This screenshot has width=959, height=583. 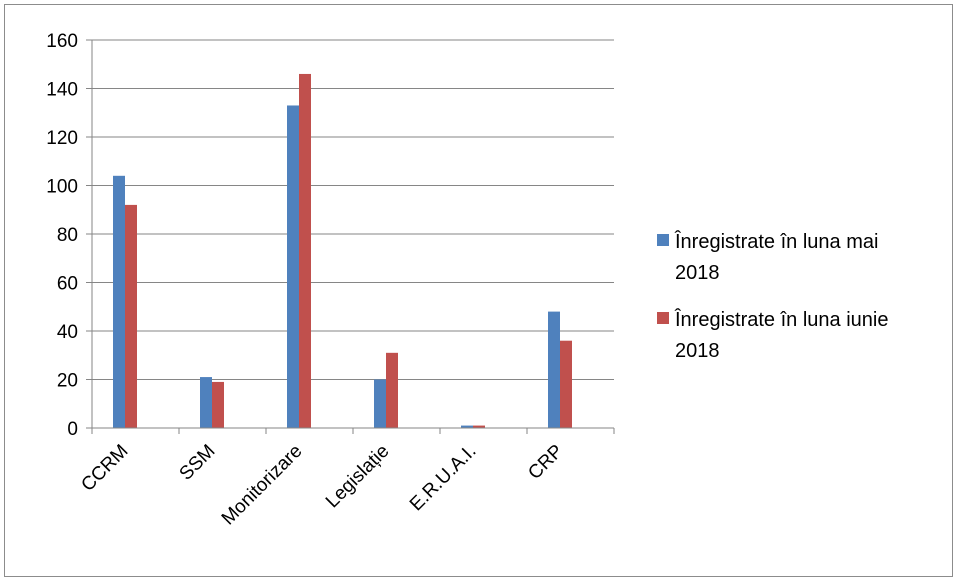 I want to click on y-tick-label: 0, so click(x=72, y=429).